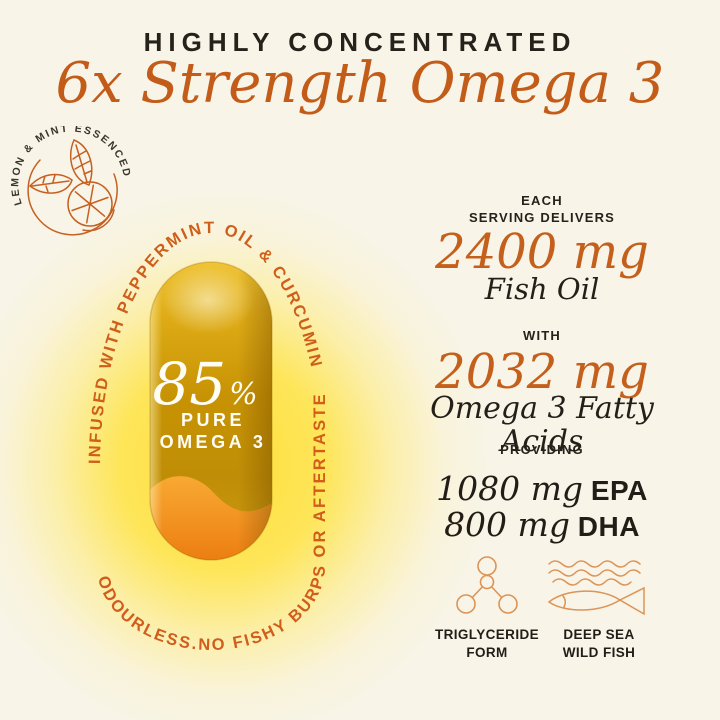  Describe the element at coordinates (510, 488) in the screenshot. I see `epa-amount: 1080 mg` at that location.